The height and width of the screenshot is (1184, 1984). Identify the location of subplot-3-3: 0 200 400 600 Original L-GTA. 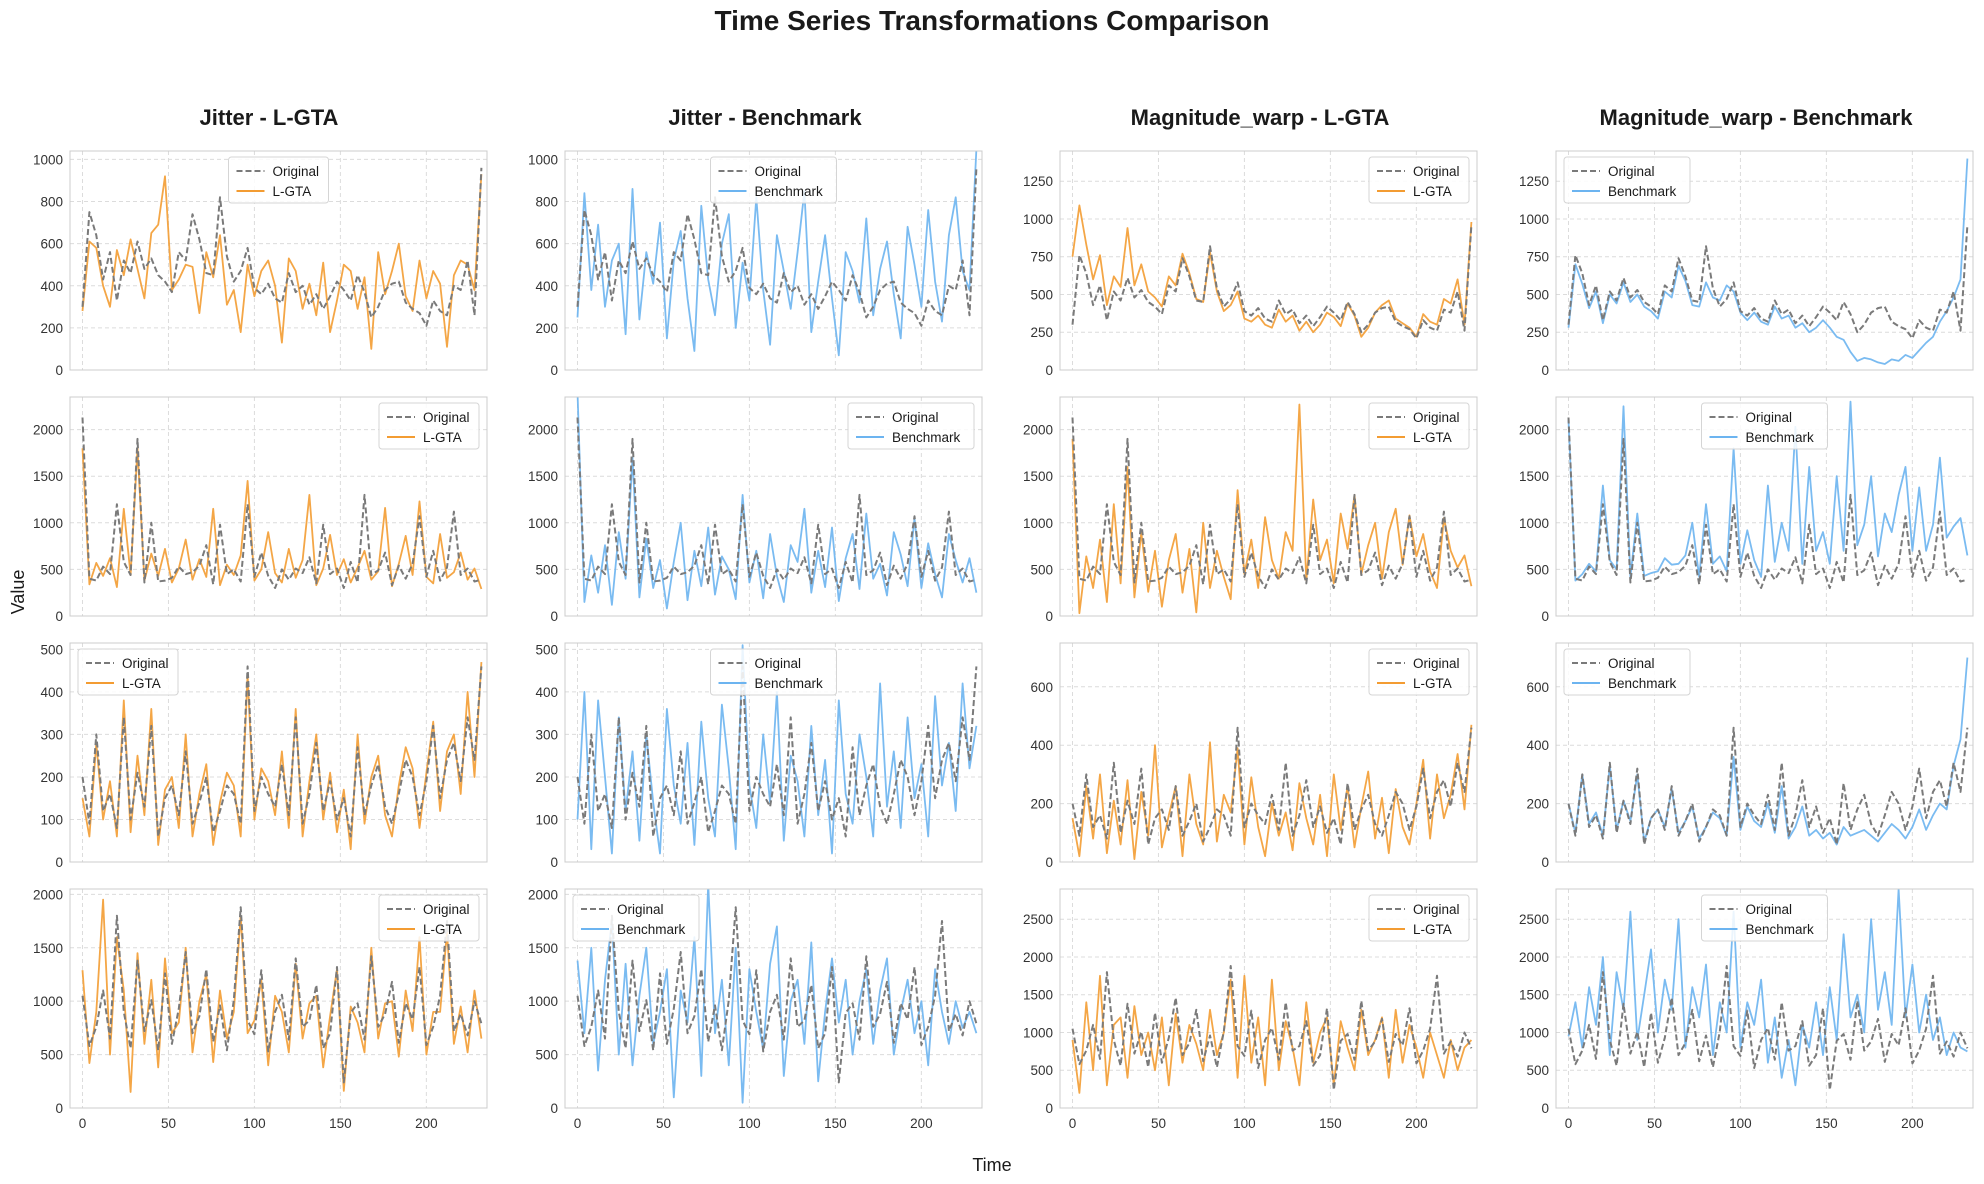
(1254, 756).